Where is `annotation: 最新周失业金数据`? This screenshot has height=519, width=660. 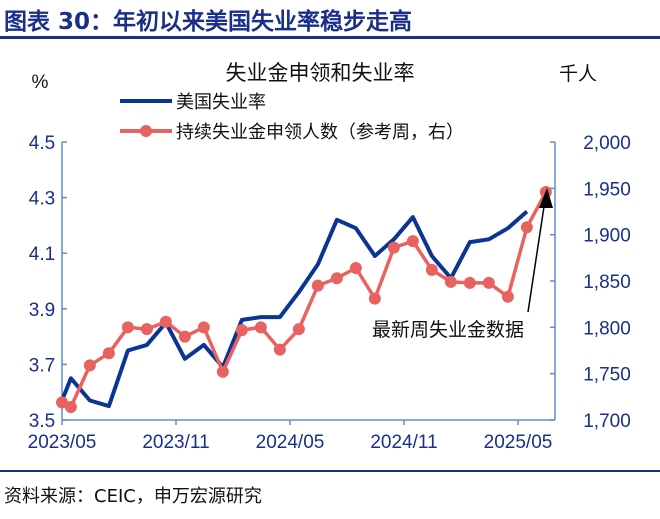 annotation: 最新周失业金数据 is located at coordinates (462, 264).